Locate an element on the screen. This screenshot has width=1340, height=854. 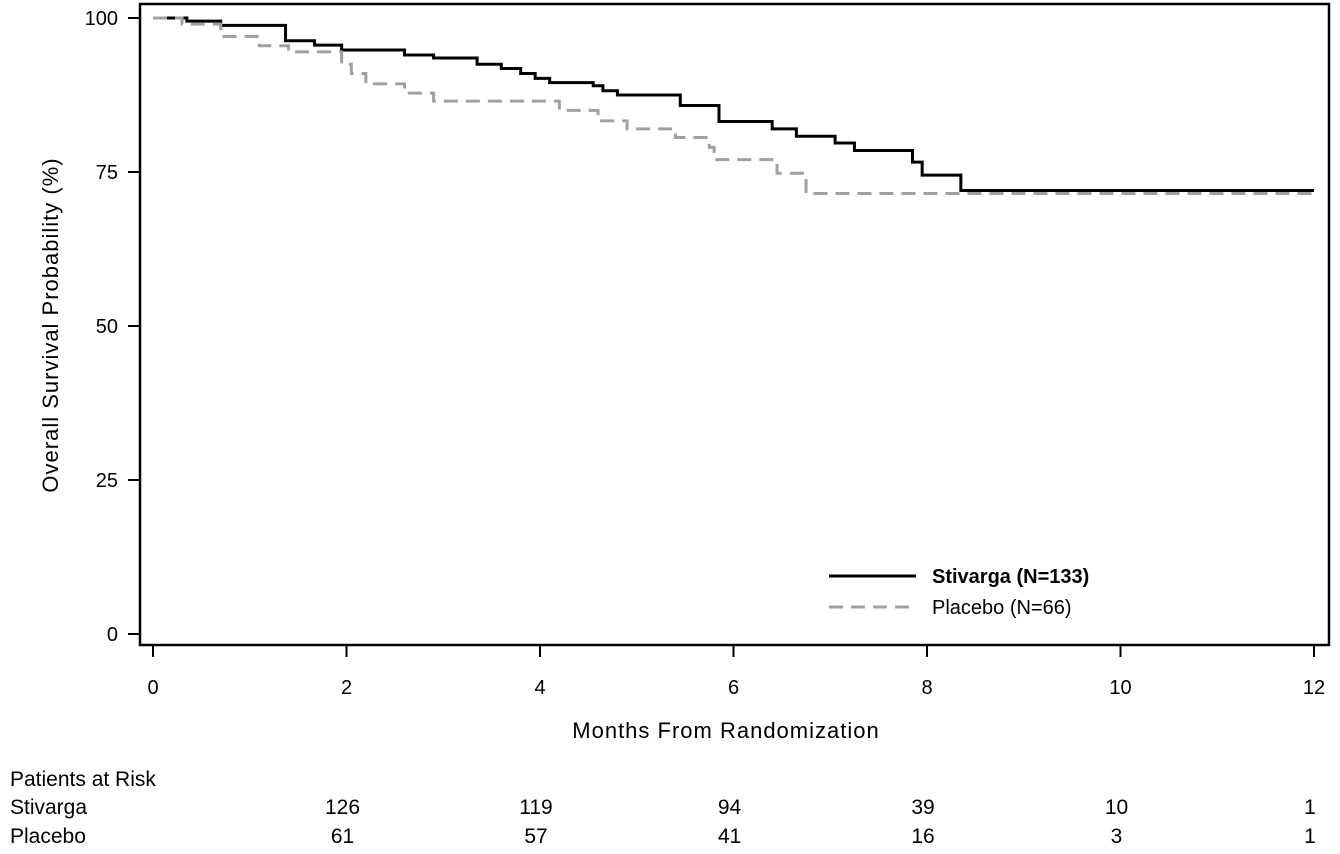
risk-row-label-placebo: Placebo is located at coordinates (48, 836).